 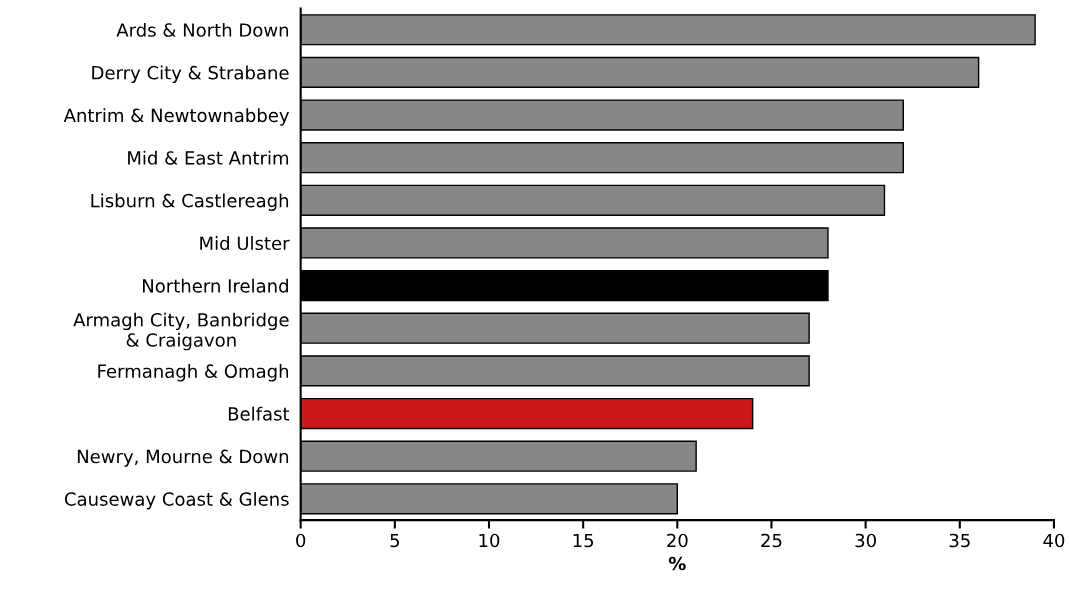 What do you see at coordinates (677, 540) in the screenshot?
I see `x-tick-label: 20` at bounding box center [677, 540].